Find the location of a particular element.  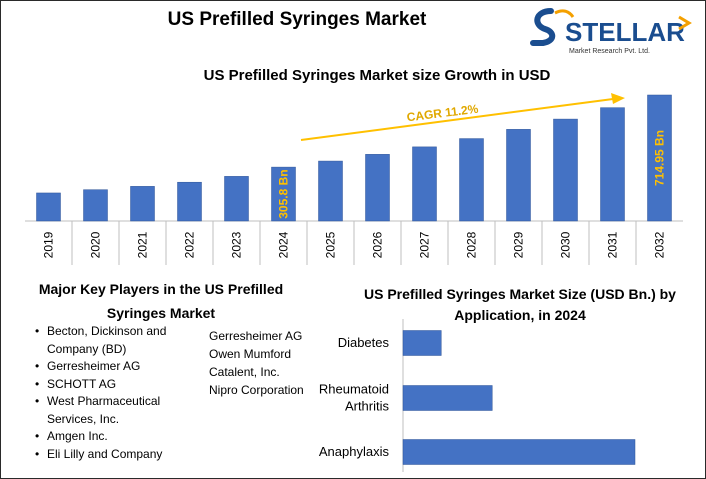

x-tick-label: 2024 is located at coordinates (284, 244).